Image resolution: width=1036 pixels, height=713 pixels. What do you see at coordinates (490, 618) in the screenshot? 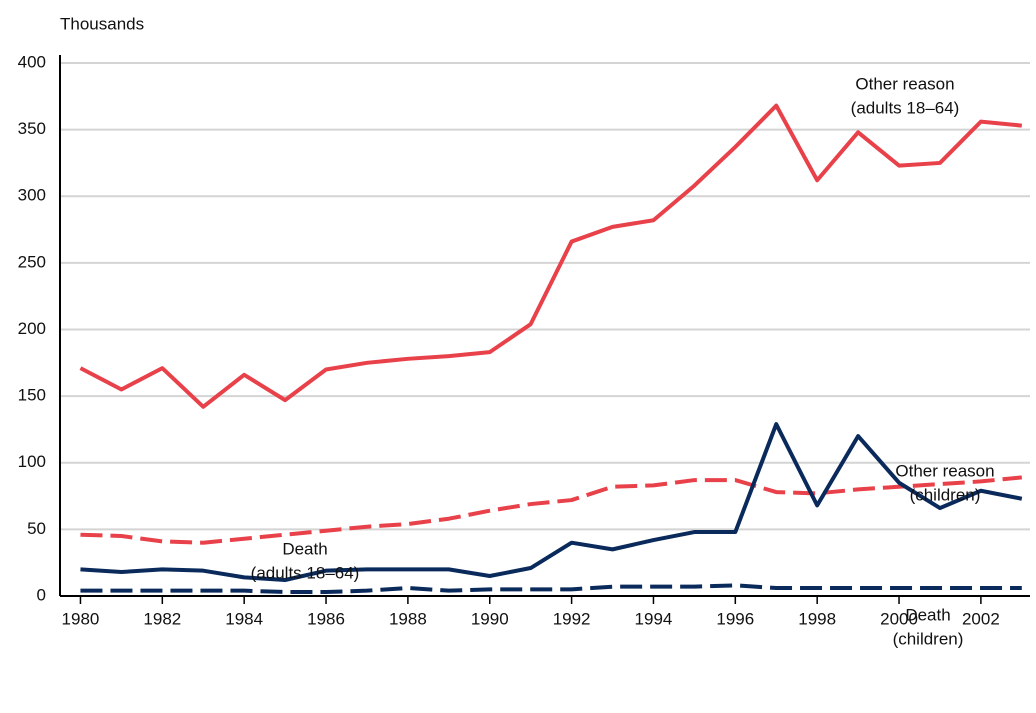
I see `x-tick-label: 1990` at bounding box center [490, 618].